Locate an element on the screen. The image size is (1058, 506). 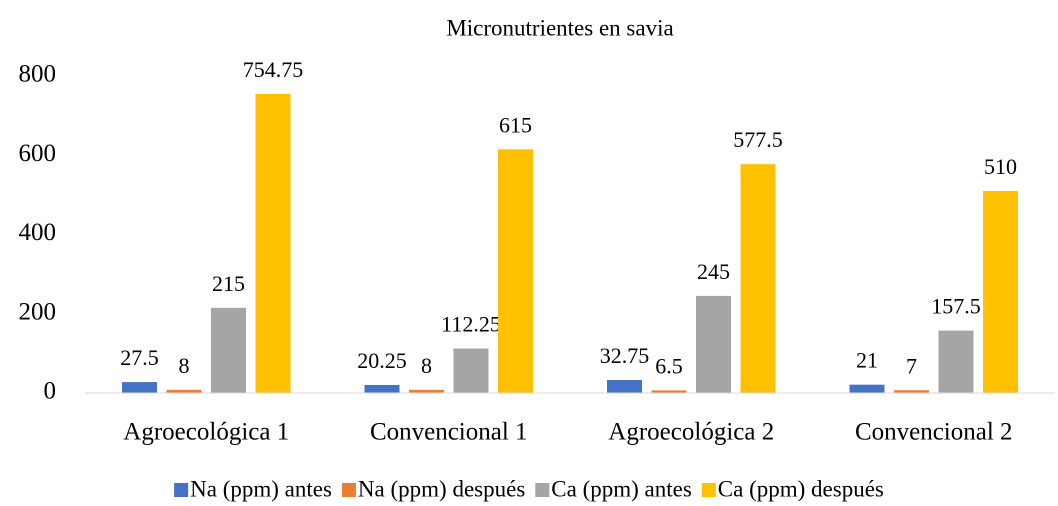
legend-label: Na (ppm) después is located at coordinates (441, 488).